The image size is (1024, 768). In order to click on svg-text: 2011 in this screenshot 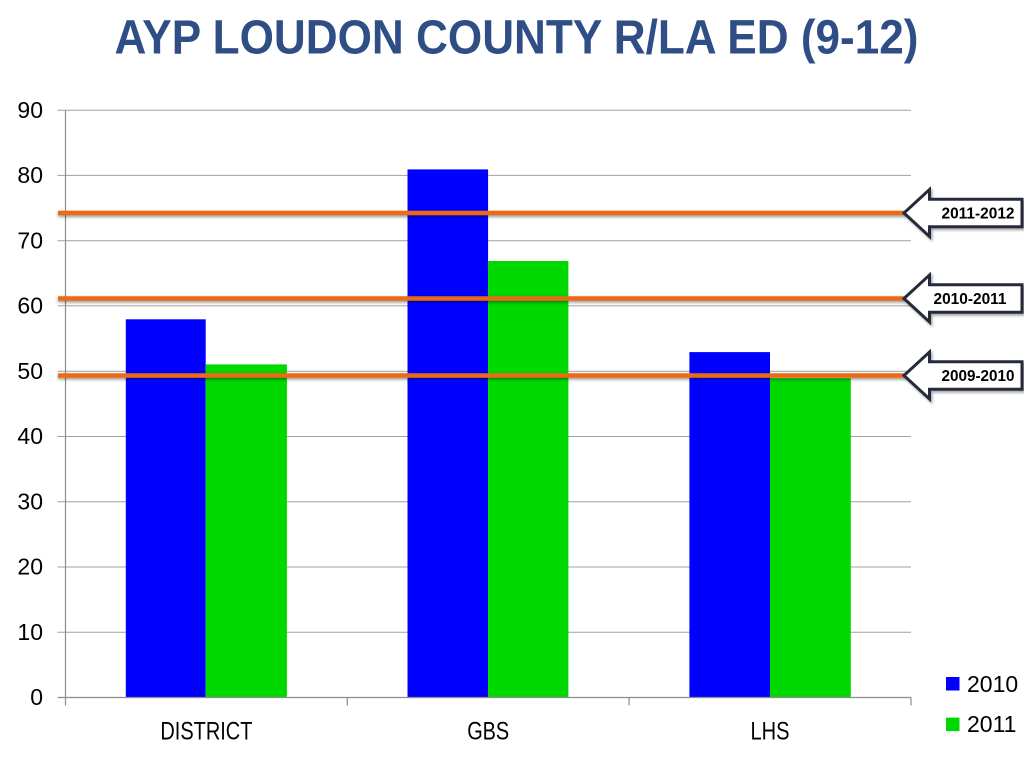, I will do `click(991, 724)`.